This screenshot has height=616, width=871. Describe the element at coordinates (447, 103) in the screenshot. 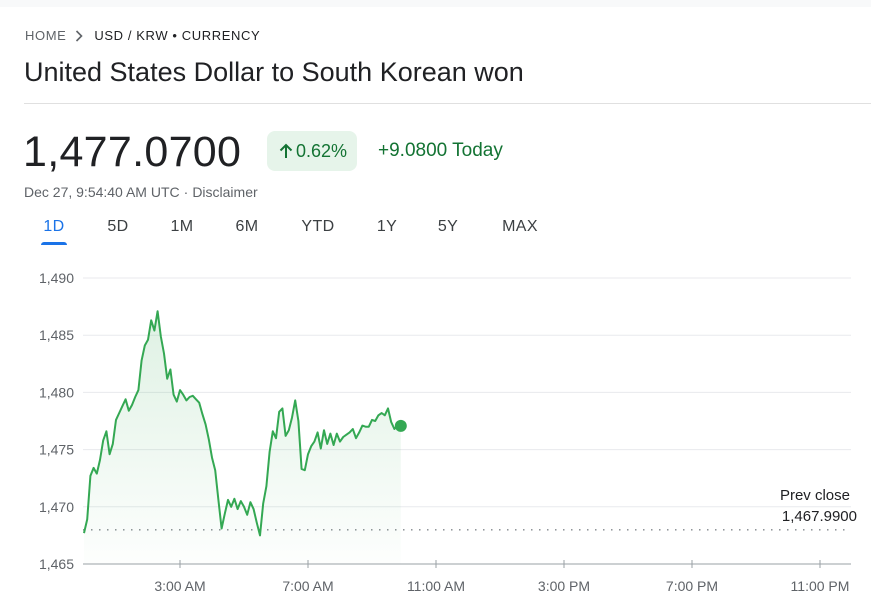

I see `header-divider` at that location.